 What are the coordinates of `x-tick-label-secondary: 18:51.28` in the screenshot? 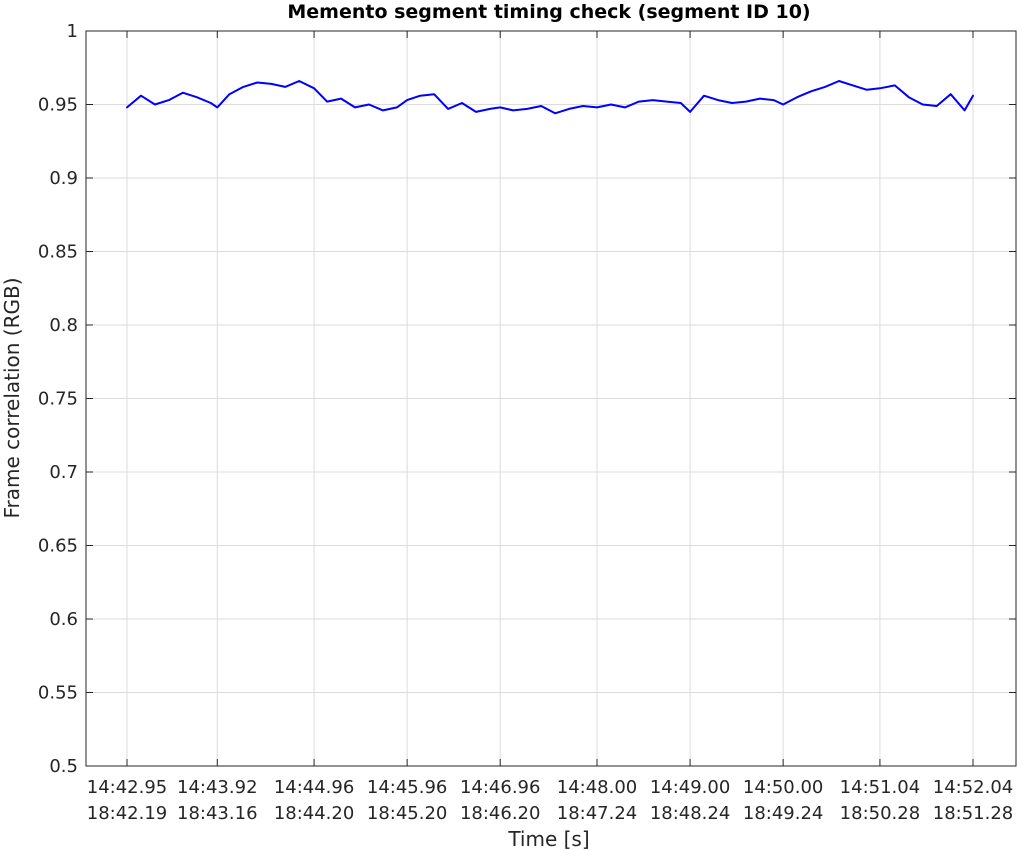 It's located at (973, 813).